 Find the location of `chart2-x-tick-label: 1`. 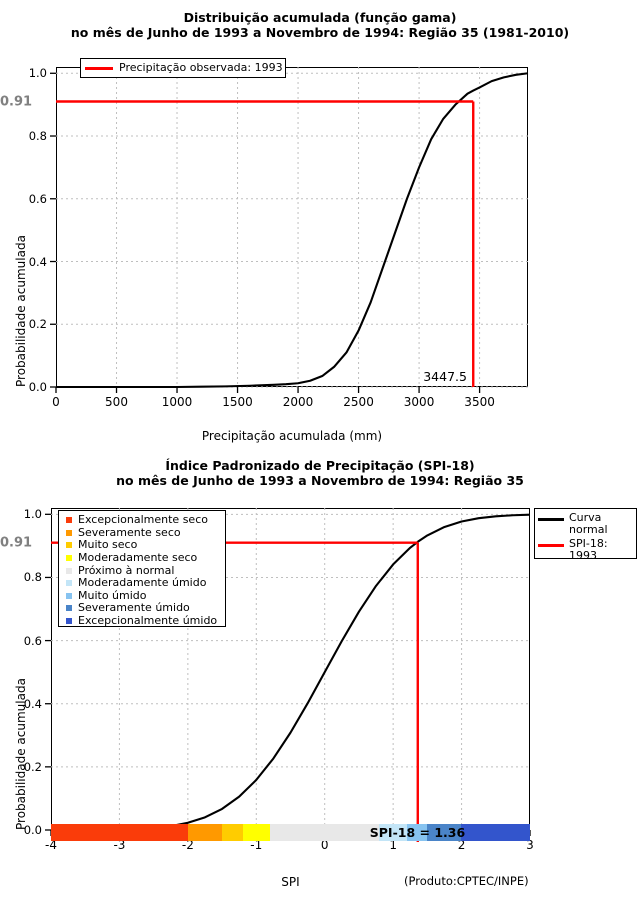

chart2-x-tick-label: 1 is located at coordinates (393, 845).